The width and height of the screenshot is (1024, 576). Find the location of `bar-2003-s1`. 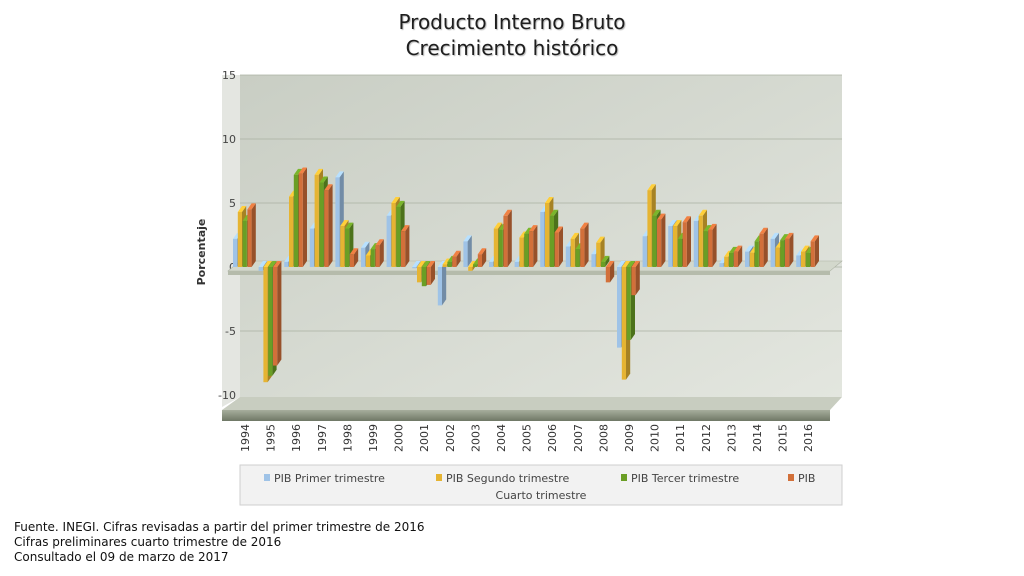

bar-2003-s1 is located at coordinates (467, 251).